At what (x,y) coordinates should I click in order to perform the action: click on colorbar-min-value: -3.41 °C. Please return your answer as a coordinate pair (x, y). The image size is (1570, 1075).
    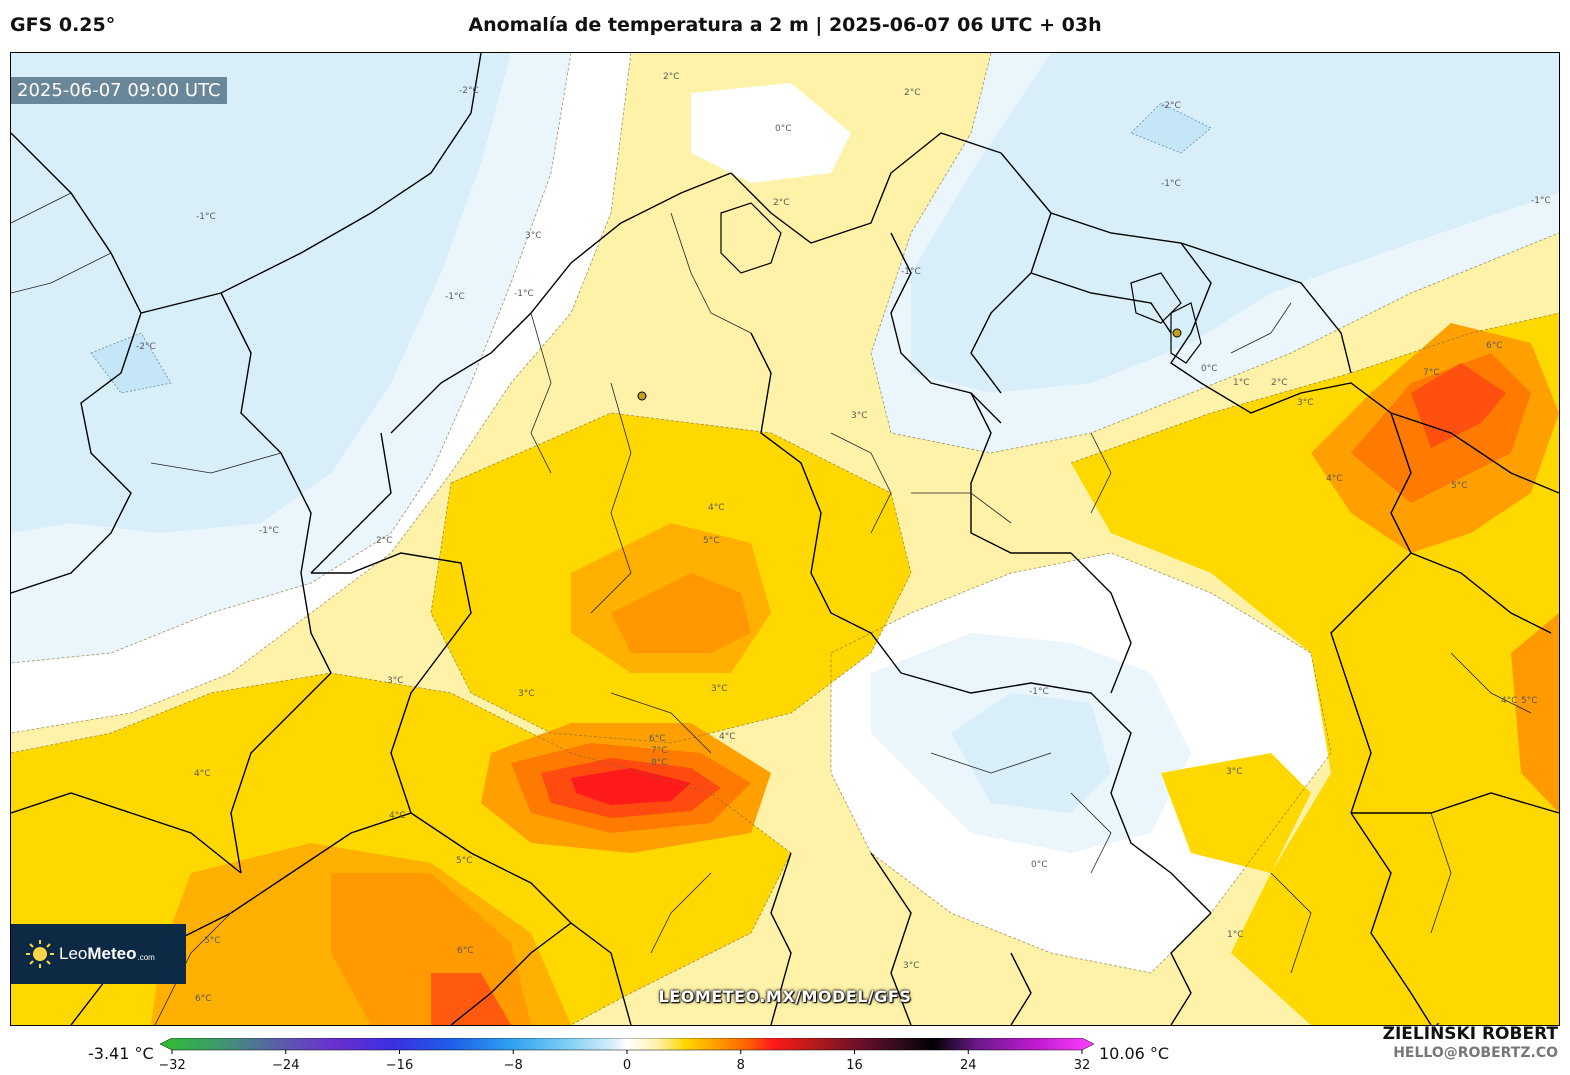
    Looking at the image, I should click on (121, 1053).